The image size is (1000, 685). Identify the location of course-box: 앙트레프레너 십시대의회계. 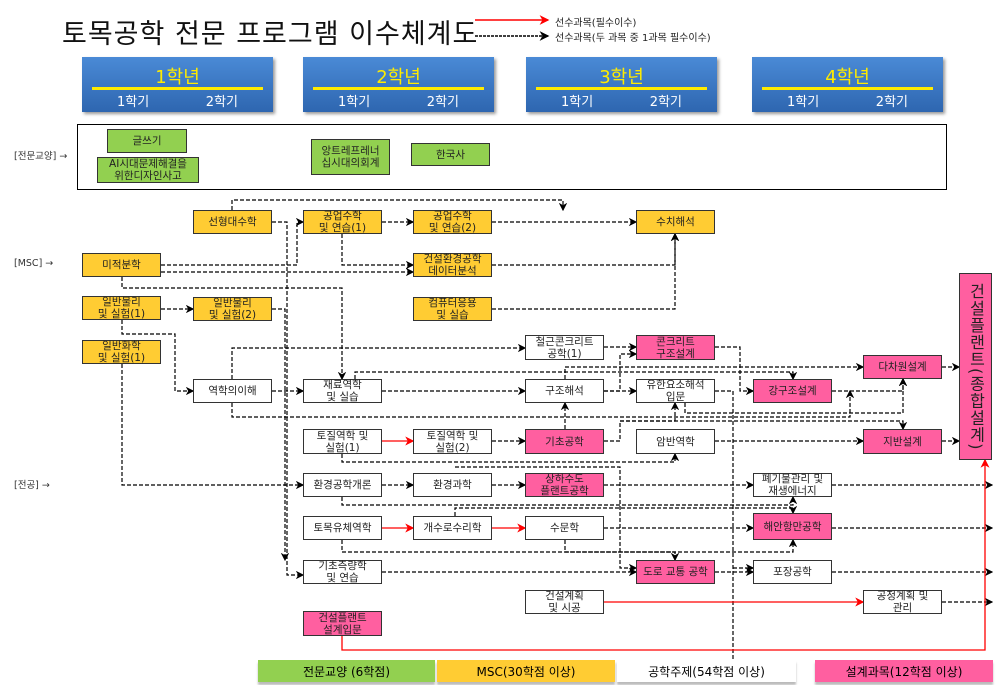
(350, 157).